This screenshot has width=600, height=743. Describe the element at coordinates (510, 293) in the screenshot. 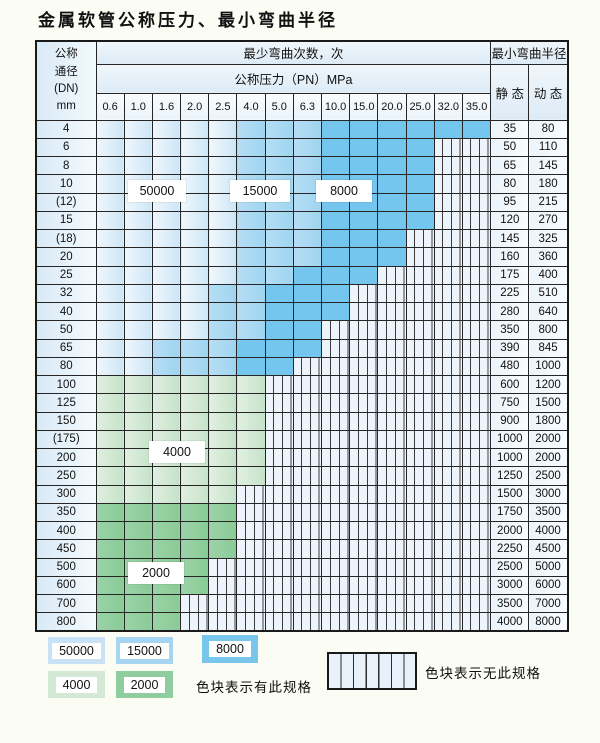

I see `static-radius-value: 225` at that location.